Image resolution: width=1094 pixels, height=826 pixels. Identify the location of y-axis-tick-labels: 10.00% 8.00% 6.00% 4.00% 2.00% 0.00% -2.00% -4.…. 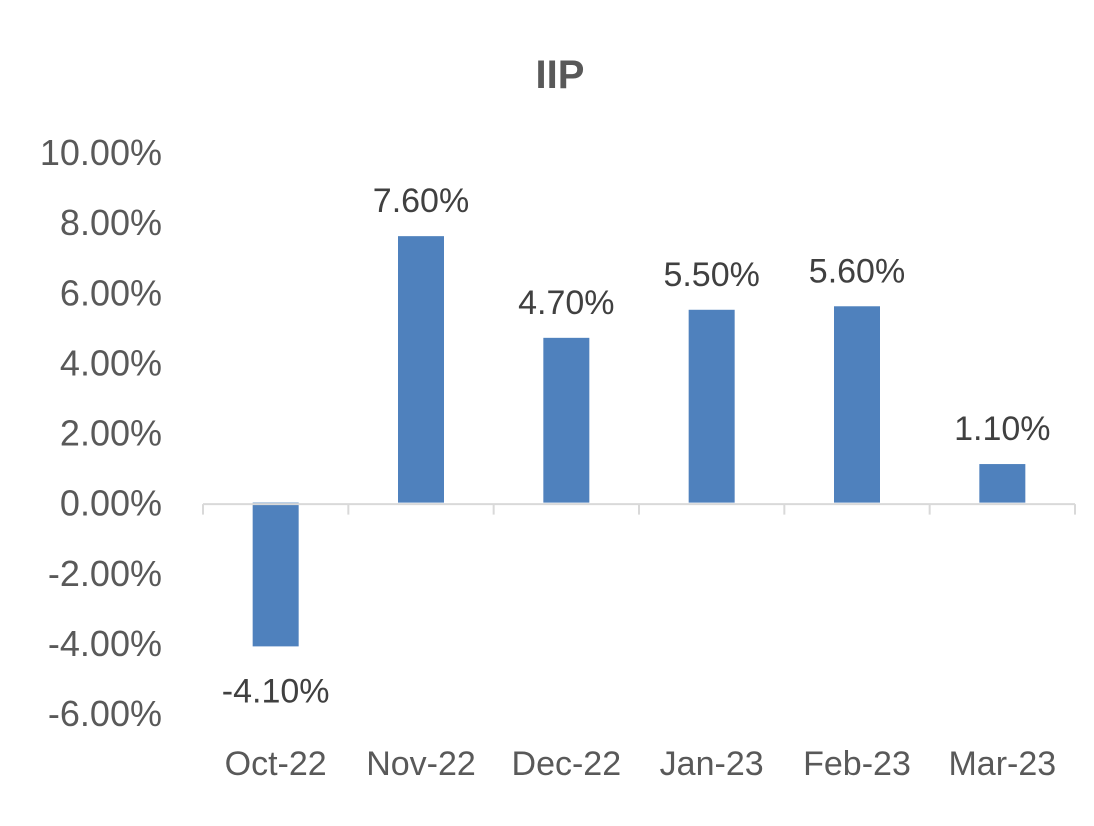
(101, 433).